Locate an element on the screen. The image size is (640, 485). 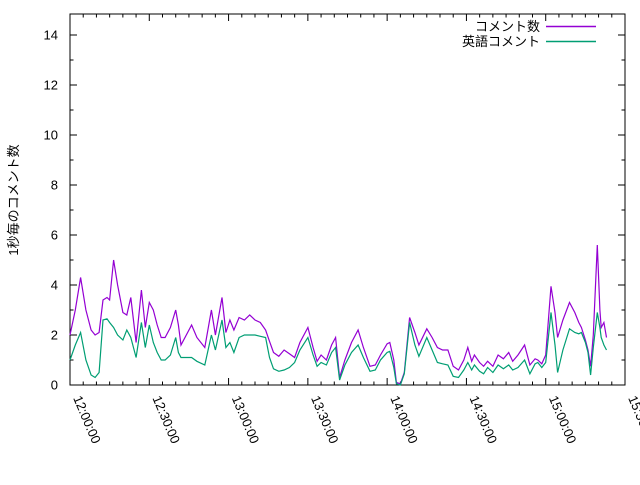
y-tick-label: 4 is located at coordinates (54, 285).